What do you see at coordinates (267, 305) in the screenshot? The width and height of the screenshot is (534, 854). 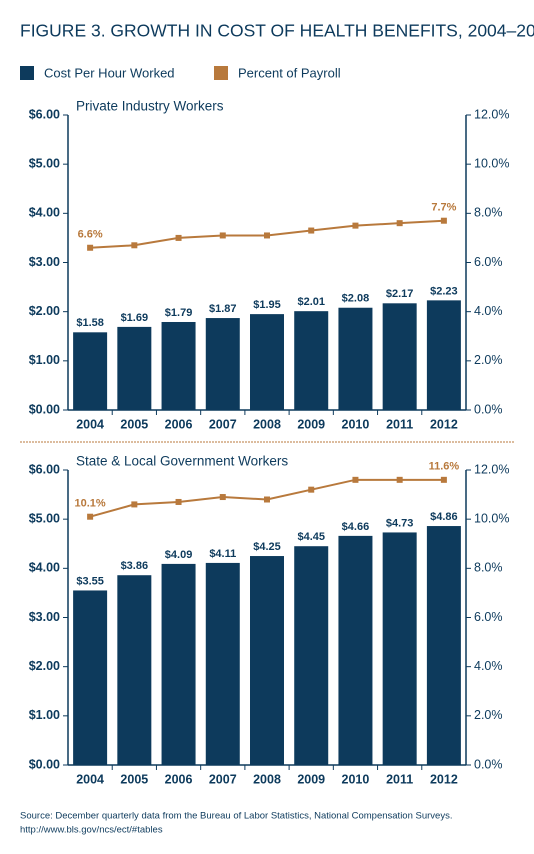 I see `bar-value-label: $1.95` at bounding box center [267, 305].